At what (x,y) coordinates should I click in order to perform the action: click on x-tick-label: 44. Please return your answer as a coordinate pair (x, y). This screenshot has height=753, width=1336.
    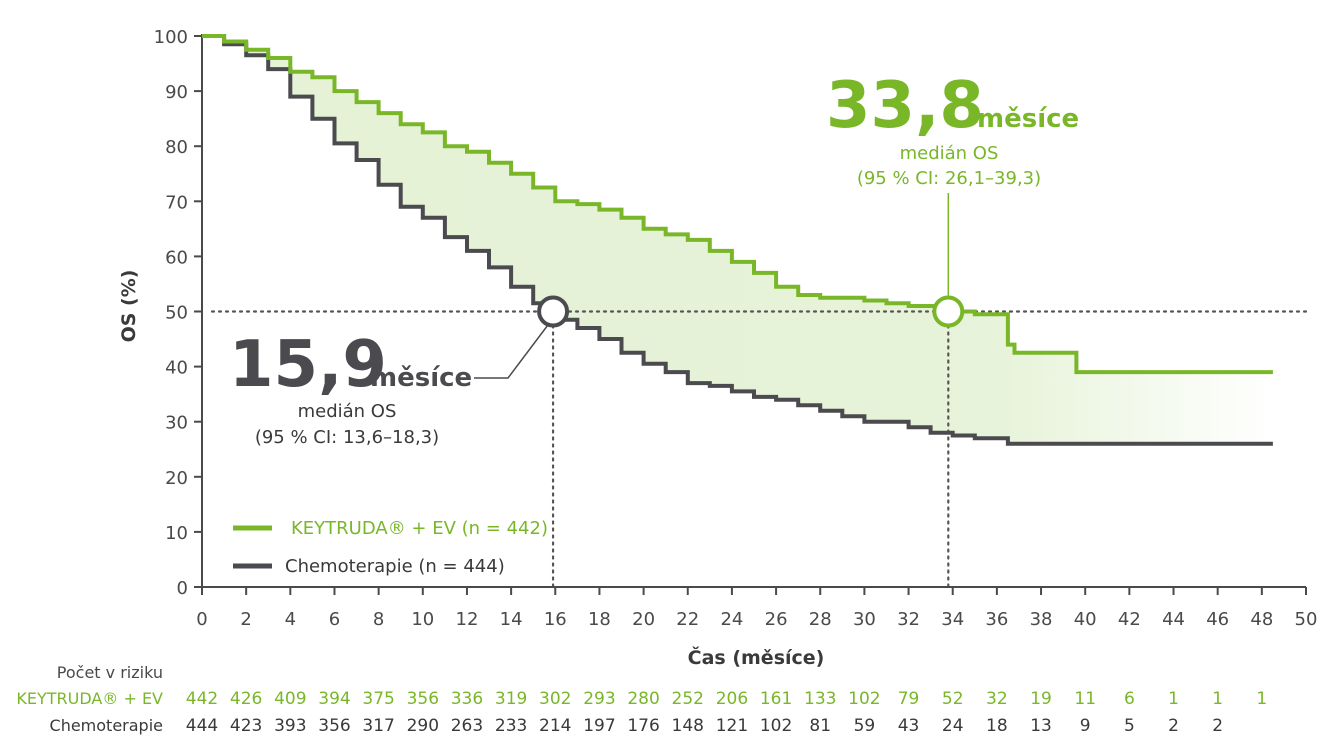
    Looking at the image, I should click on (1173, 619).